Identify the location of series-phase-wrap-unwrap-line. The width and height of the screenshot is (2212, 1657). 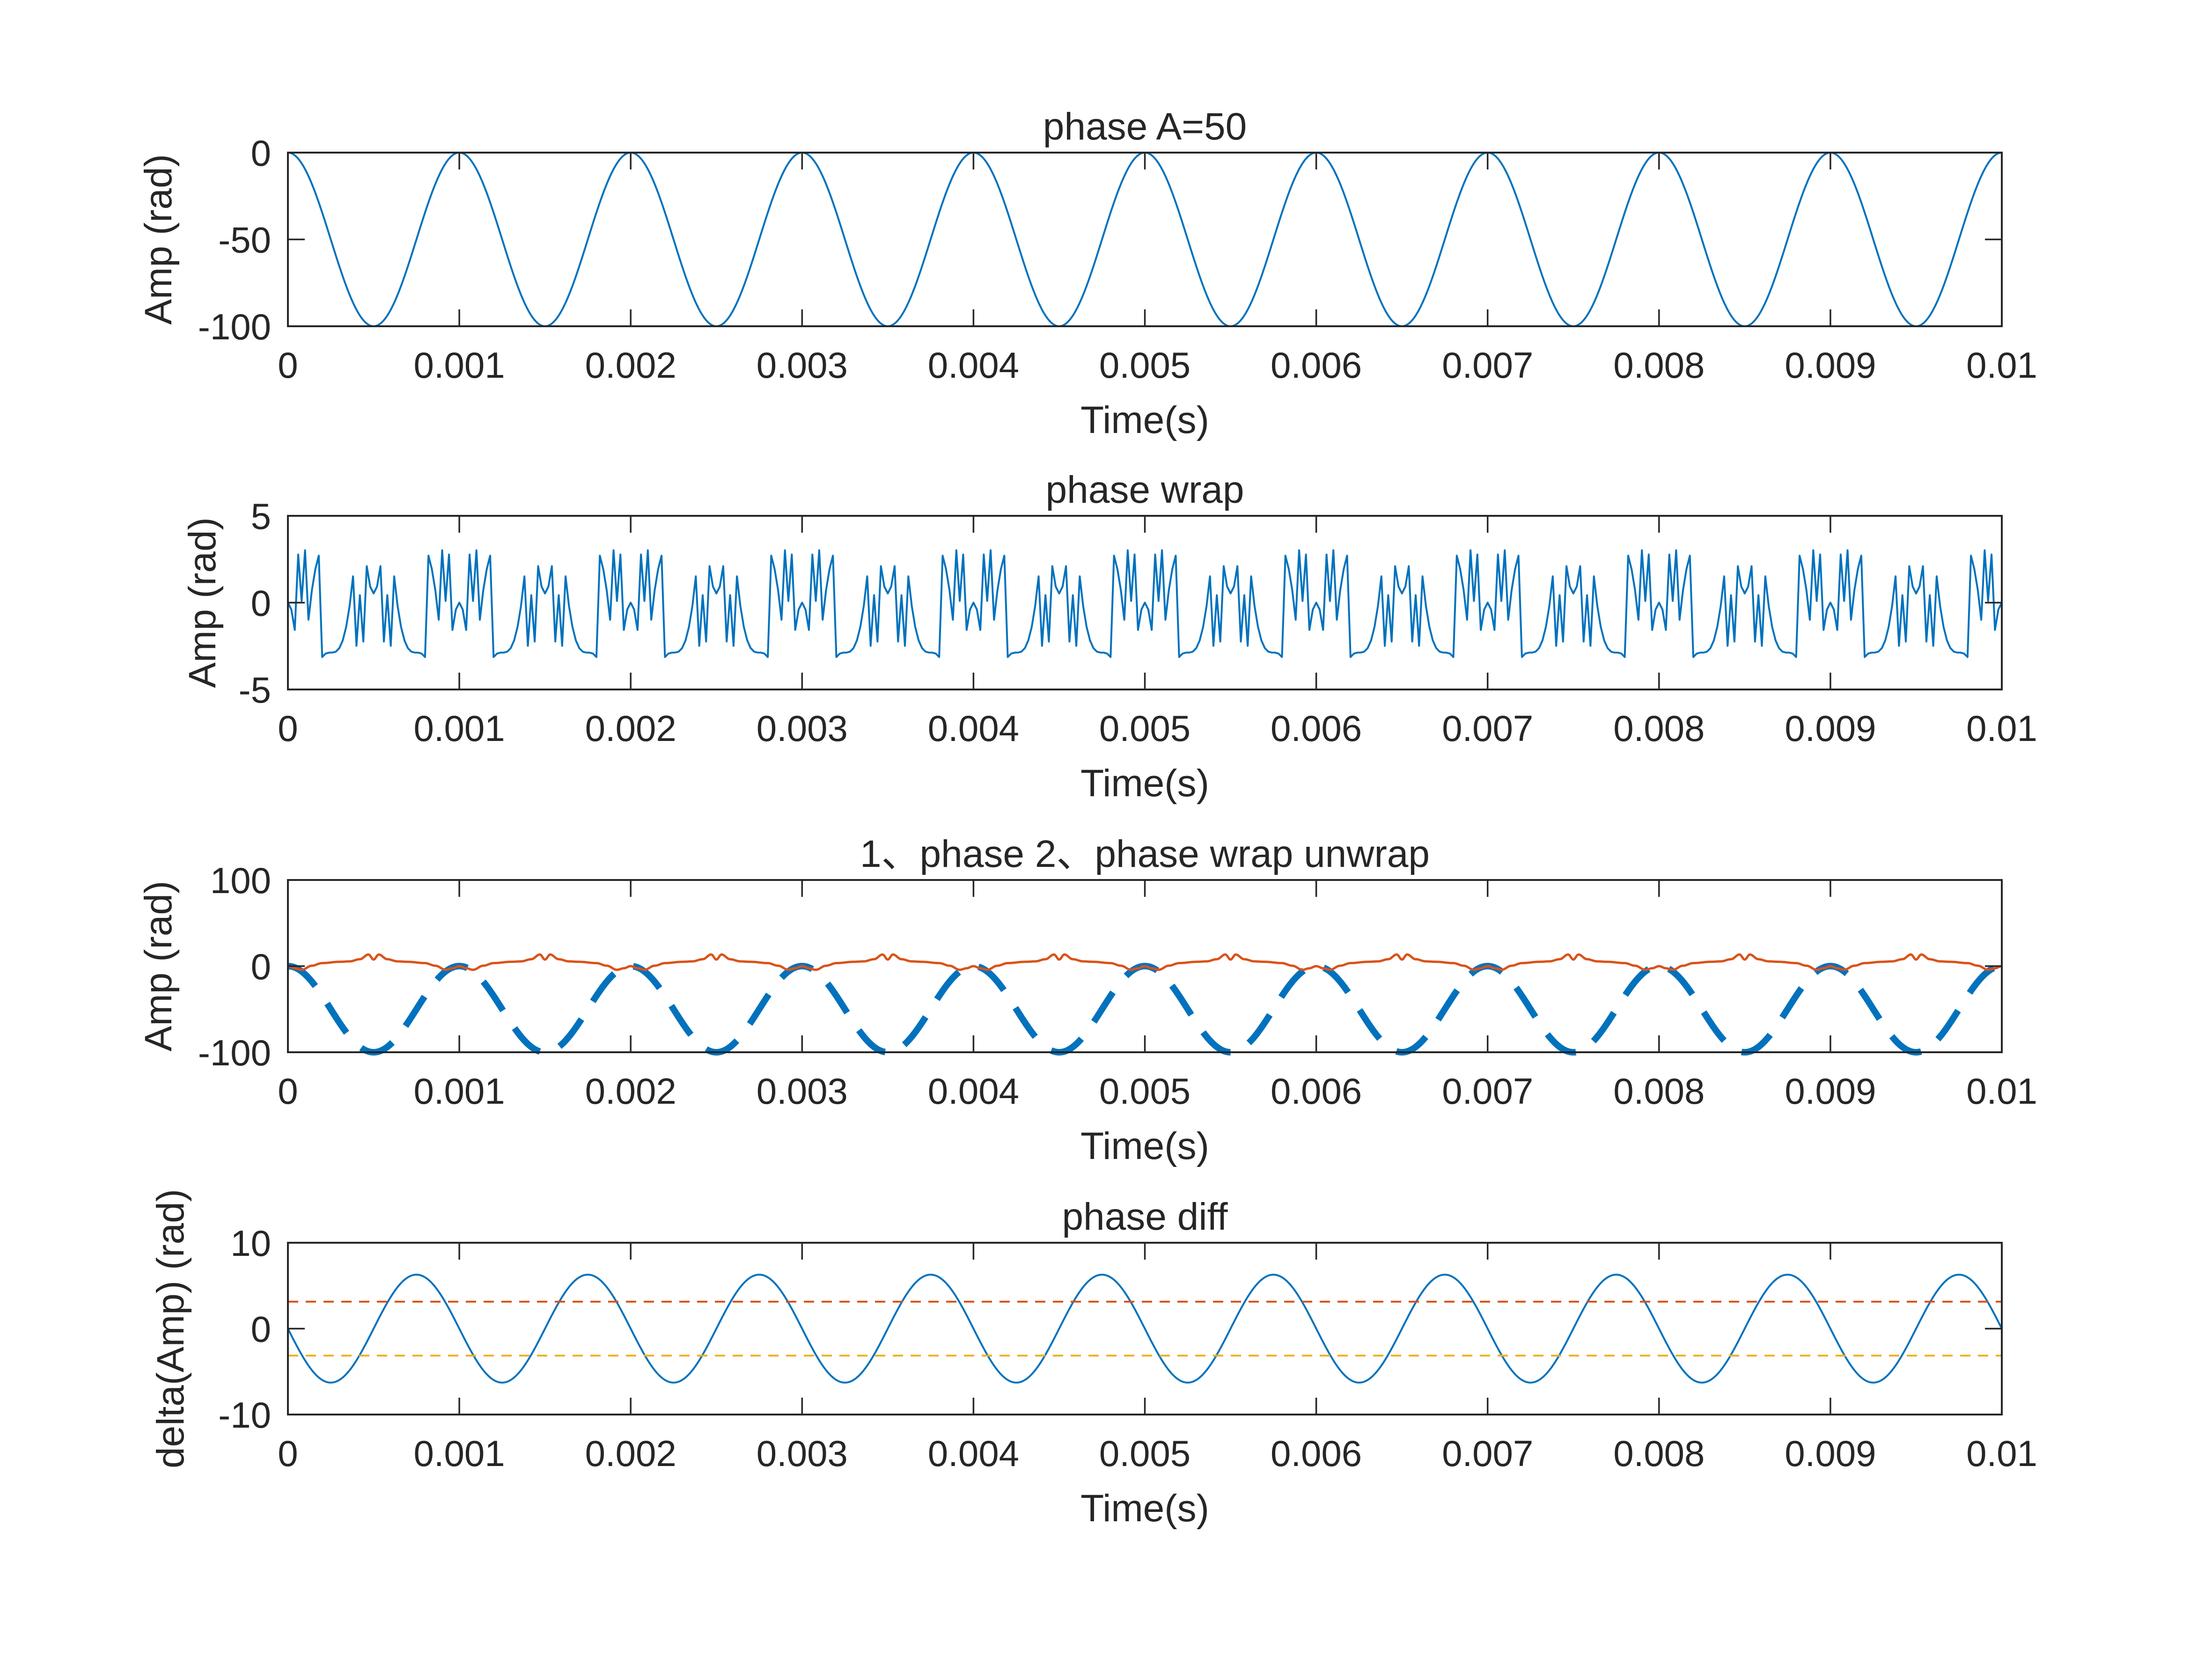
(1145, 962).